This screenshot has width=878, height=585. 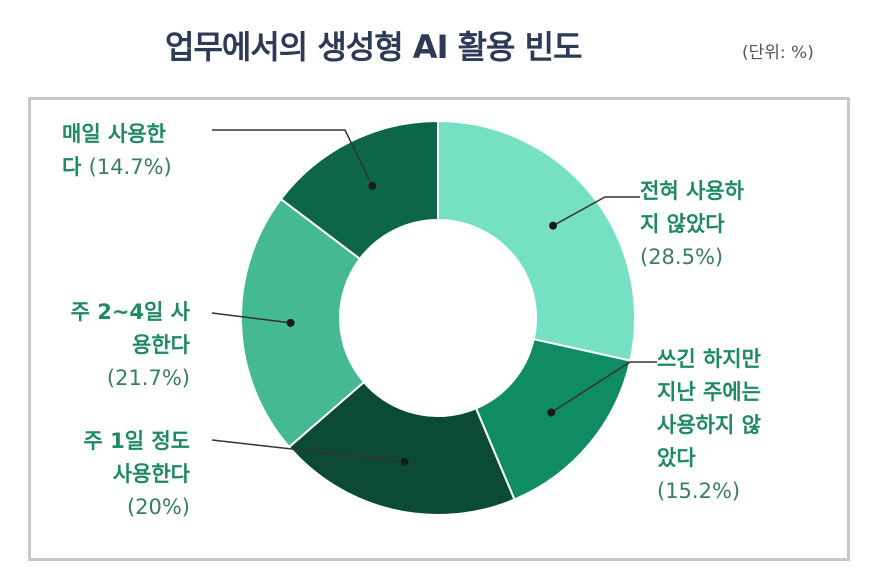 I want to click on slice-daily, so click(x=359, y=190).